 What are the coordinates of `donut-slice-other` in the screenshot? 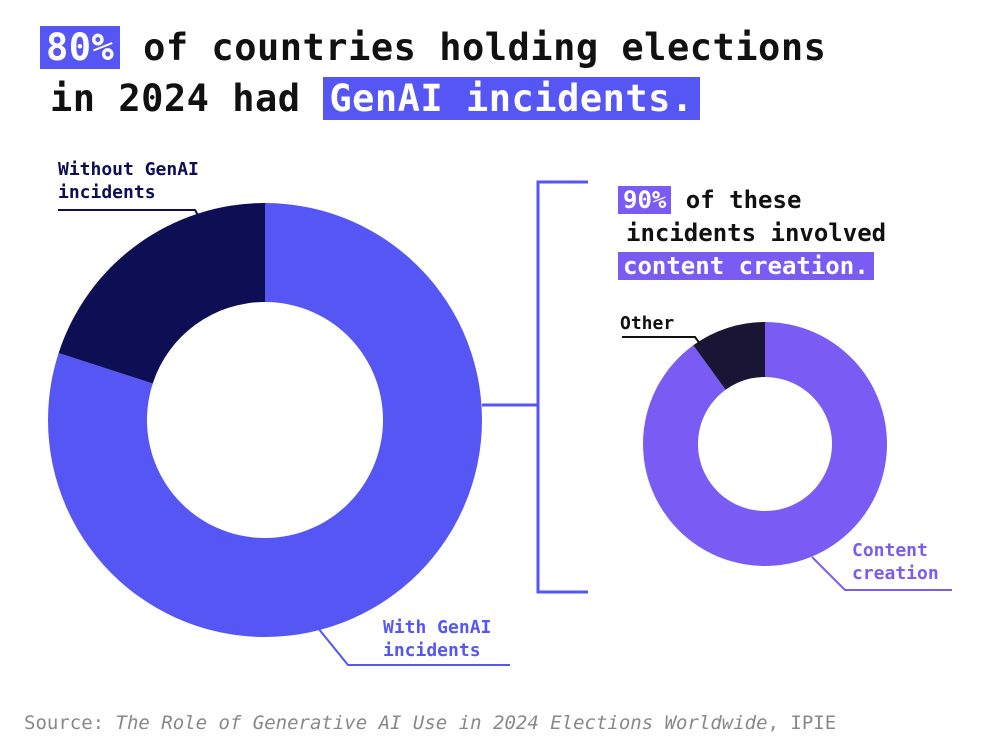 It's located at (729, 356).